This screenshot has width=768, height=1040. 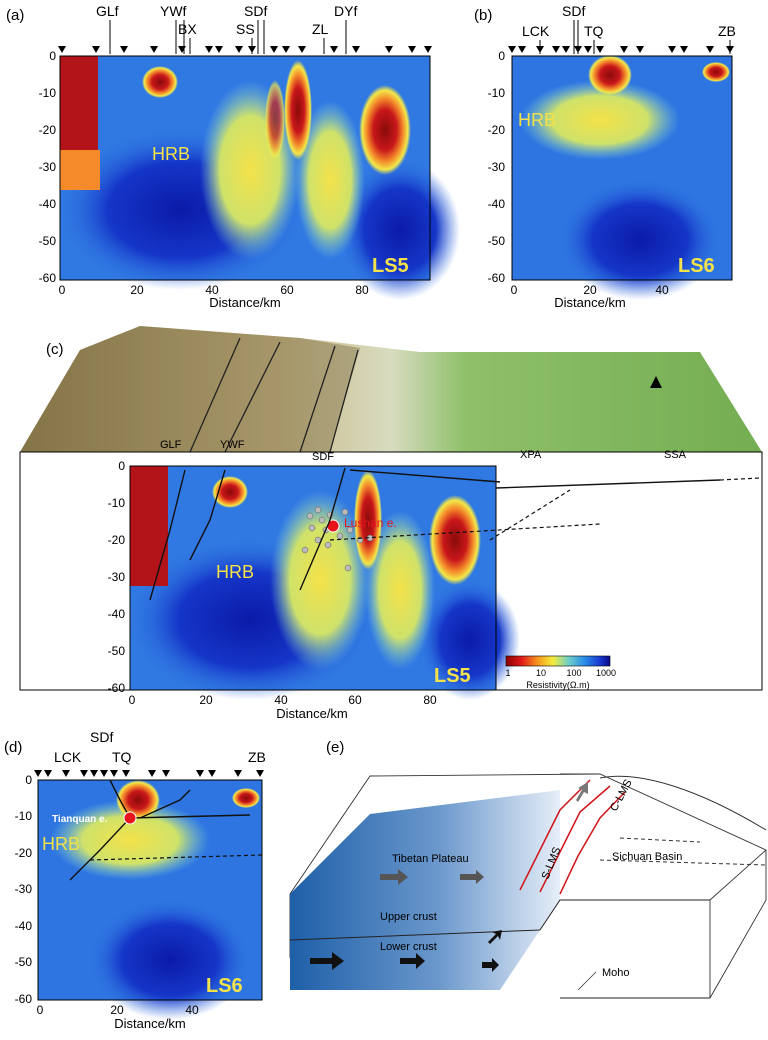 What do you see at coordinates (15, 15) in the screenshot?
I see `panel-a-label: (a)` at bounding box center [15, 15].